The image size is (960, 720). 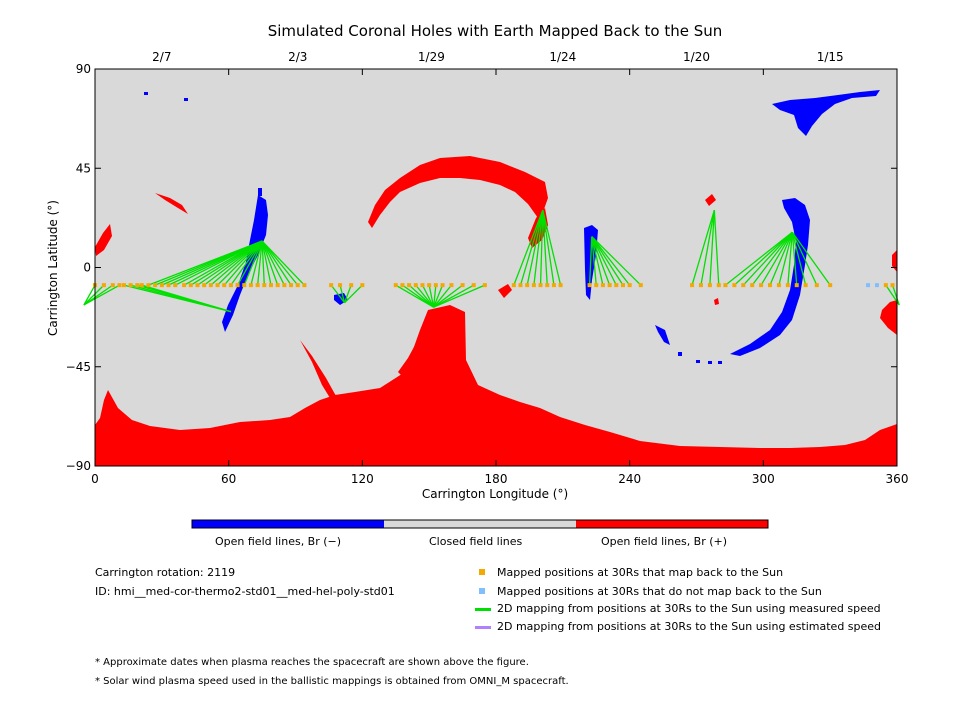 I want to click on x-tick-label: 120, so click(x=362, y=479).